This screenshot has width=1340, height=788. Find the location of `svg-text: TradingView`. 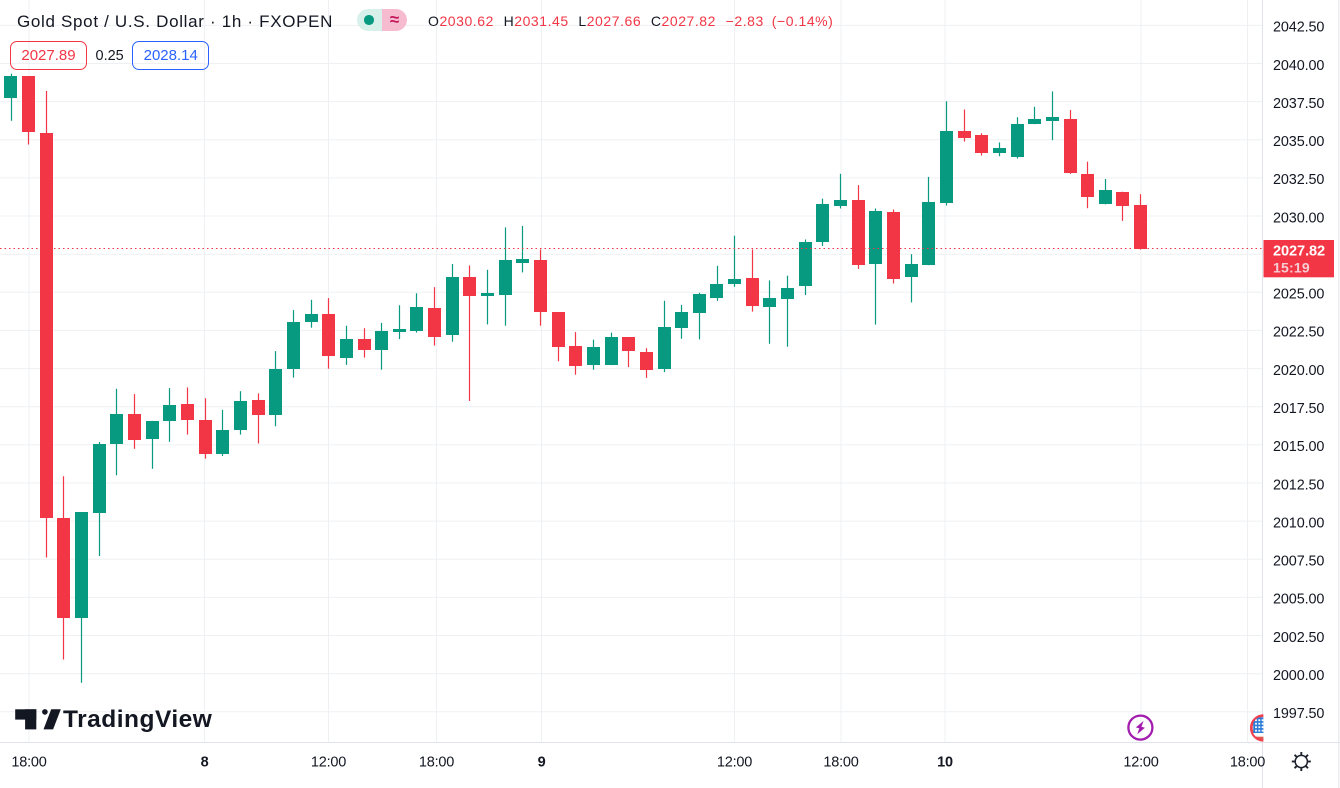

svg-text: TradingView is located at coordinates (138, 719).